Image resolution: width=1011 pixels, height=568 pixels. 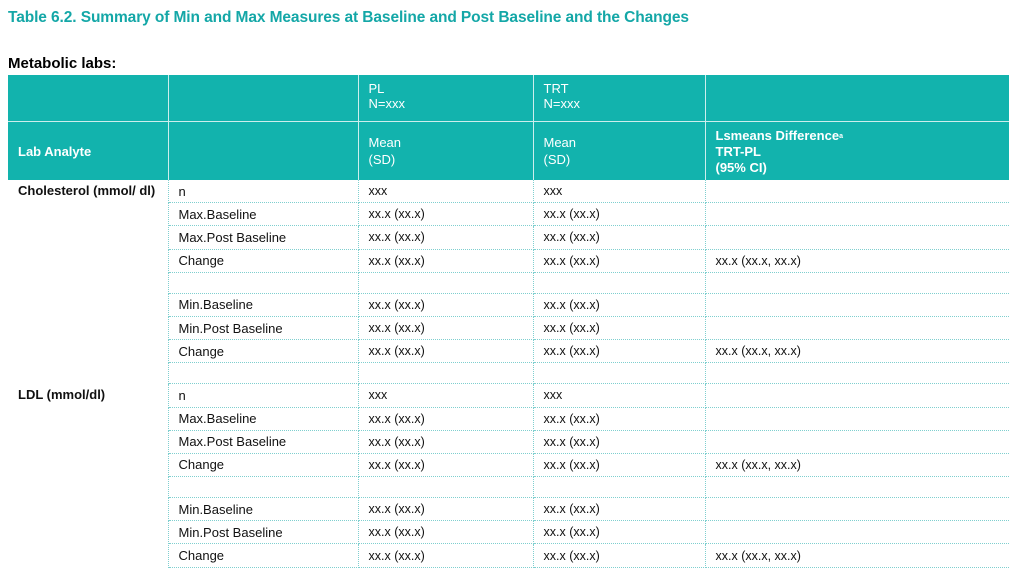 I want to click on header-lab-analyte: Lab Analyte, so click(x=88, y=150).